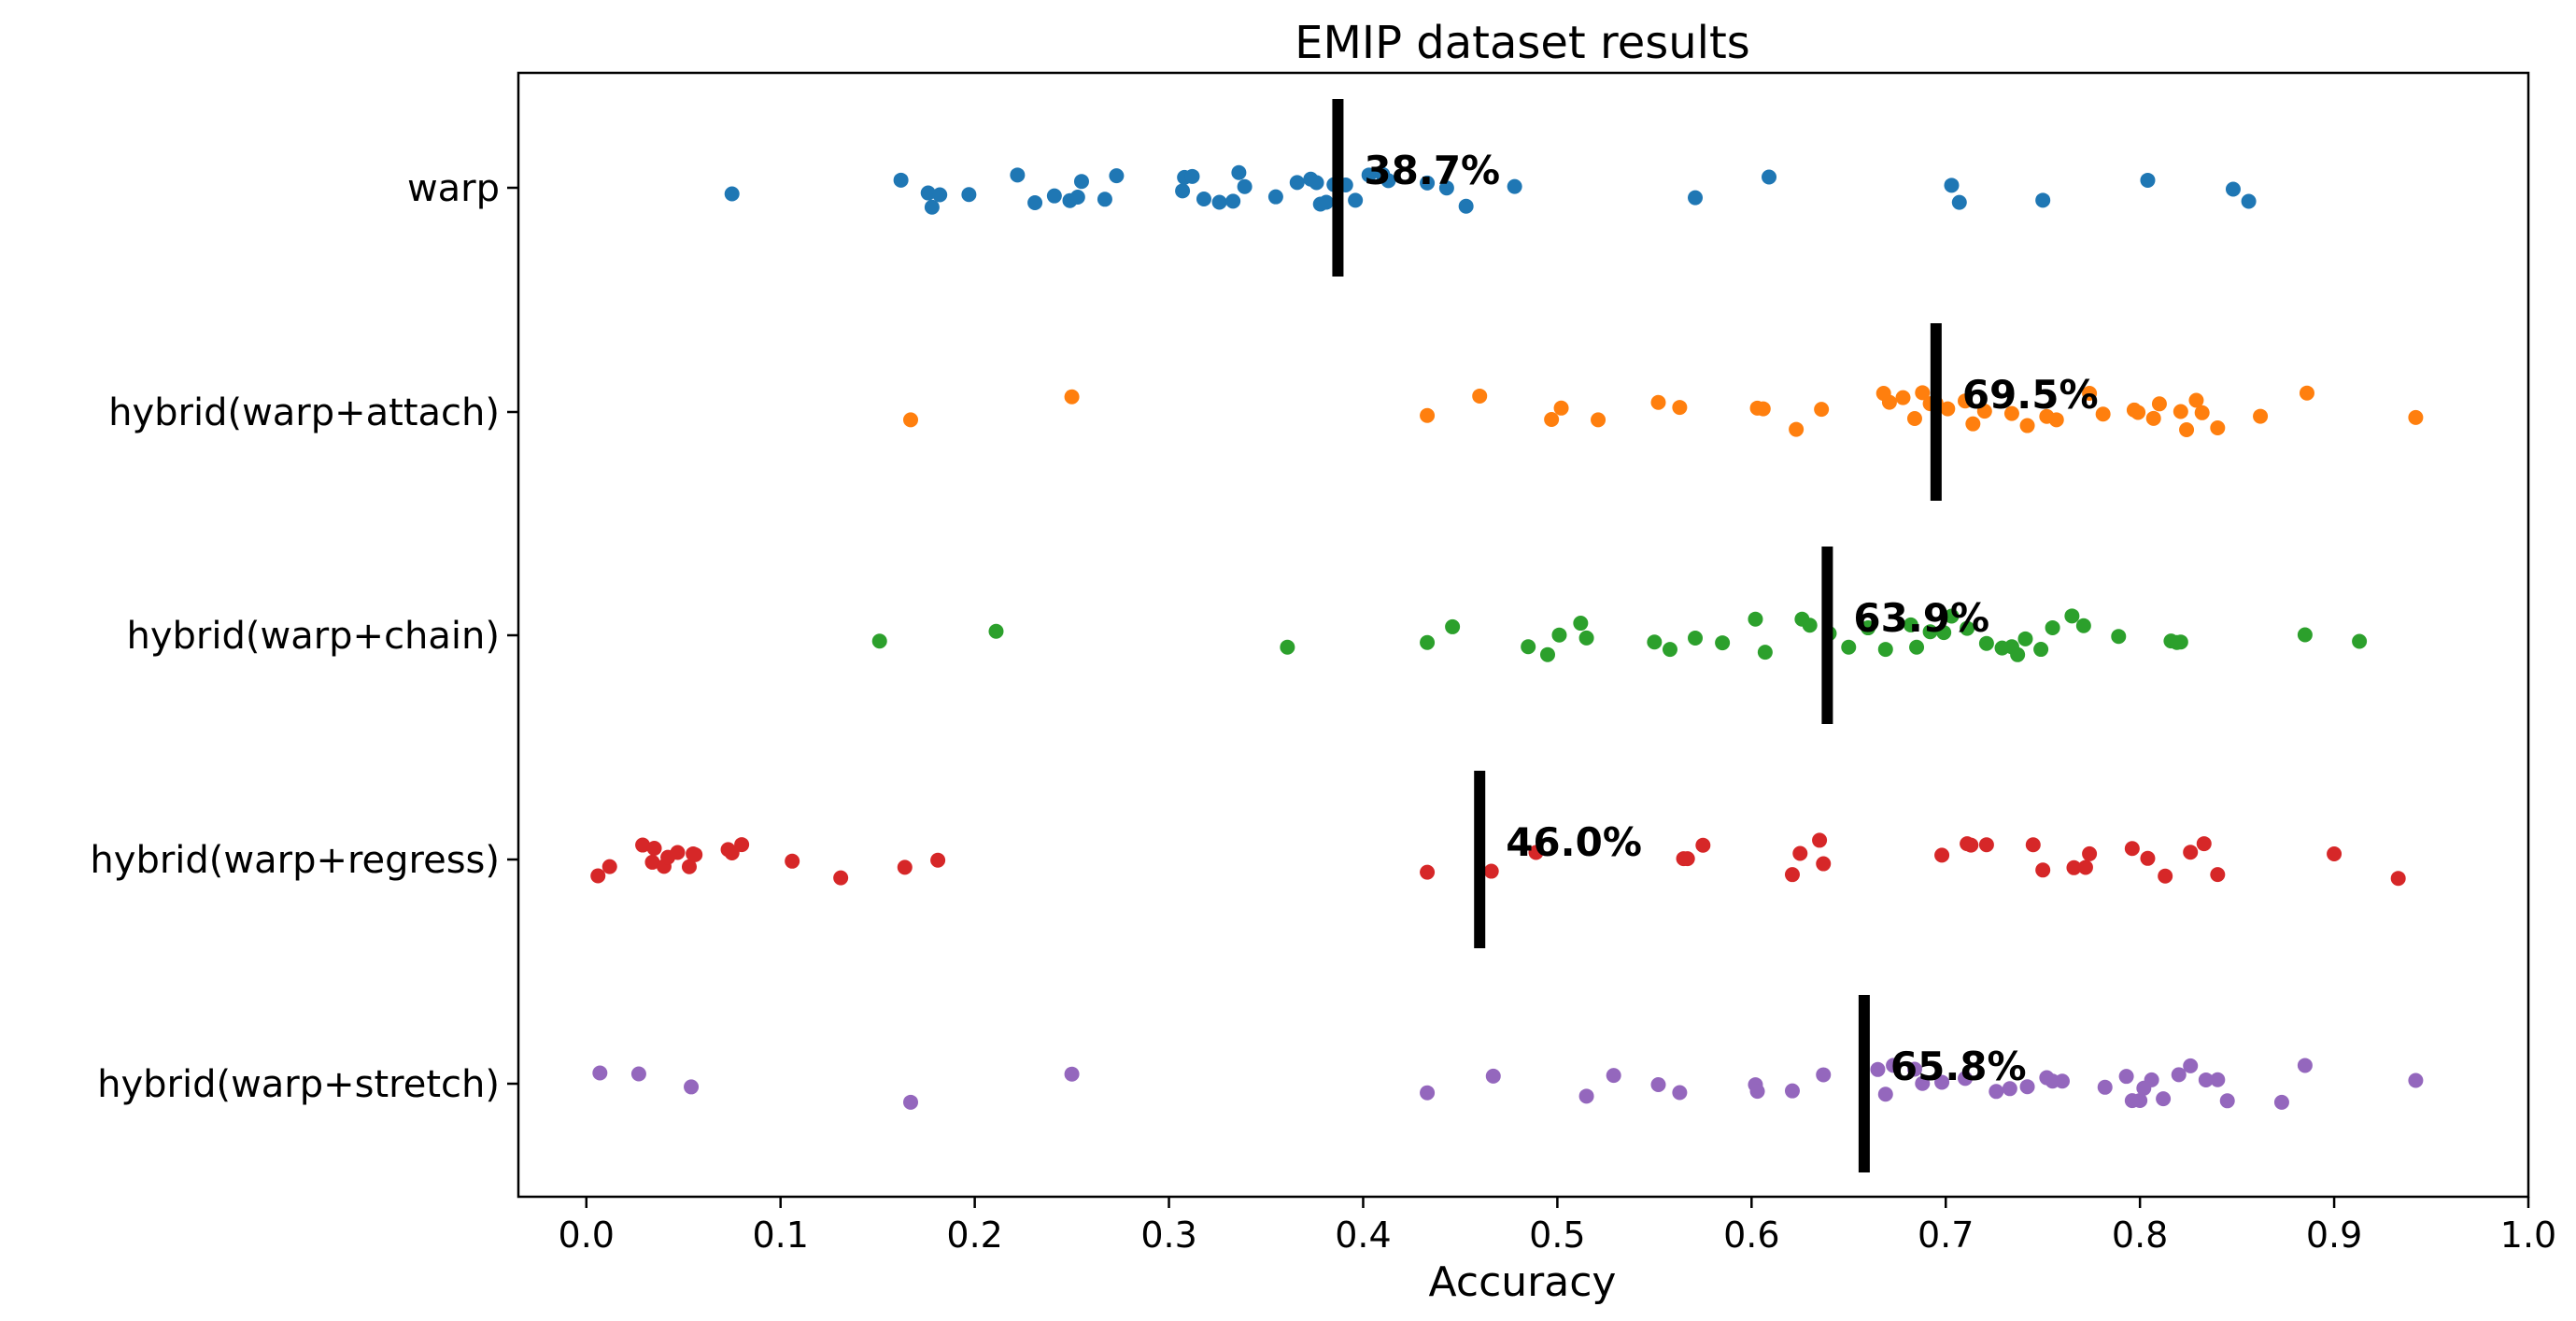  I want to click on x-tick-label-1: 0.1, so click(780, 1235).